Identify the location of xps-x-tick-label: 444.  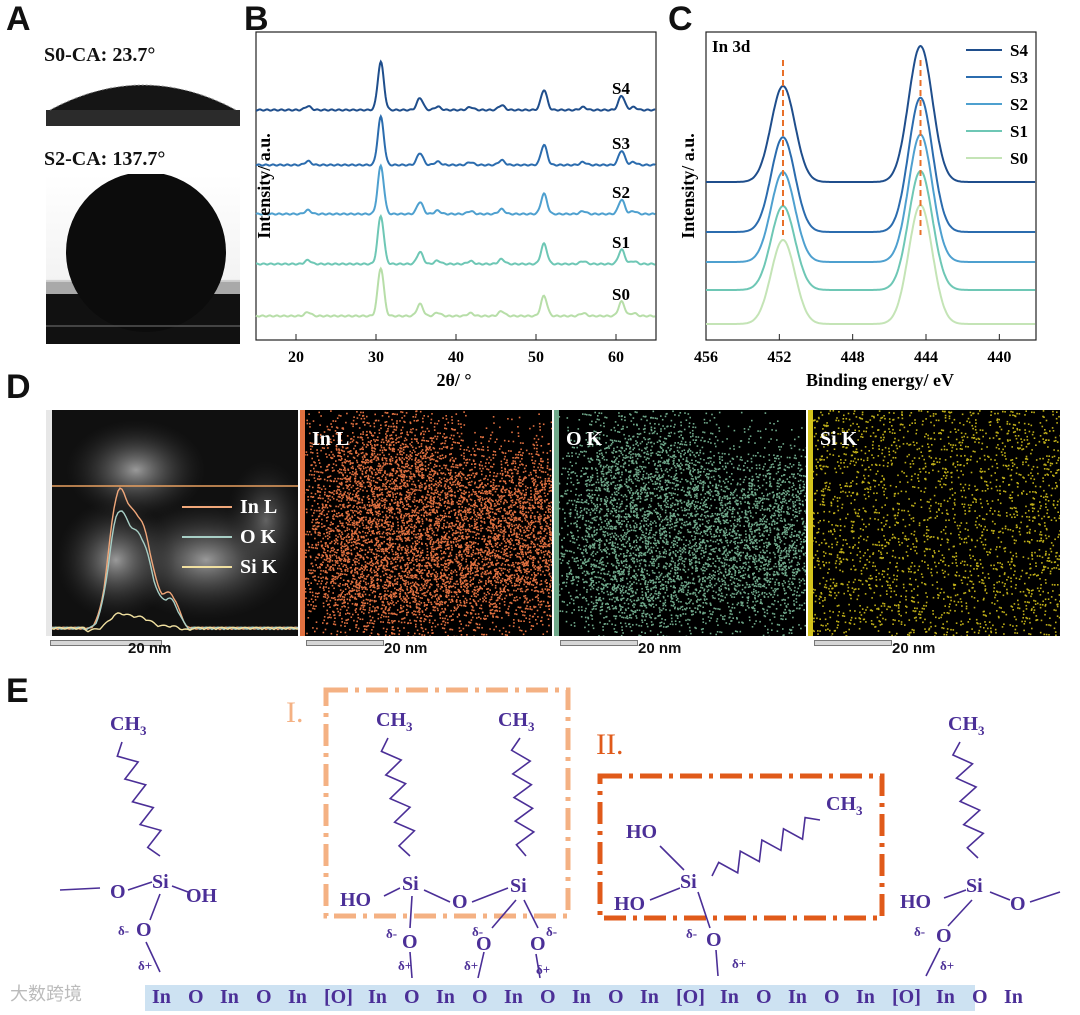
(926, 357).